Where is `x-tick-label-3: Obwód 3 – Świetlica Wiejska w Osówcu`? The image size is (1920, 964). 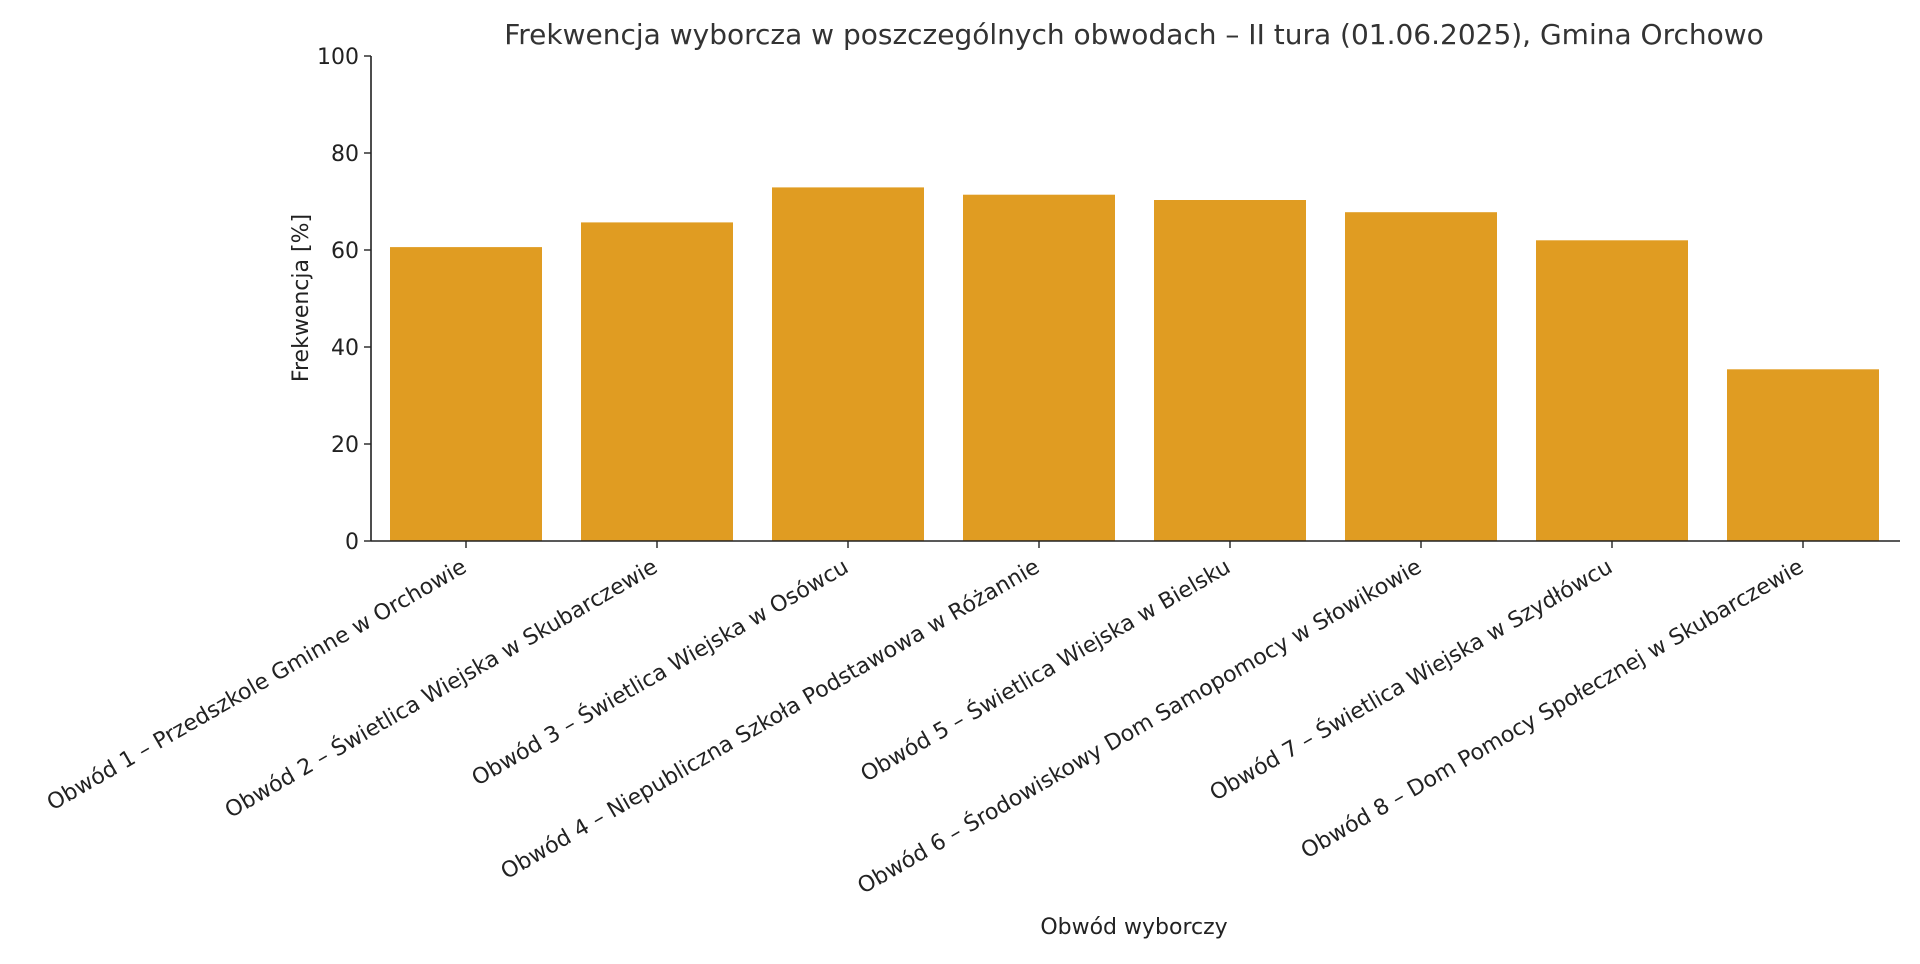
x-tick-label-3: Obwód 3 – Świetlica Wiejska w Osówcu is located at coordinates (660, 673).